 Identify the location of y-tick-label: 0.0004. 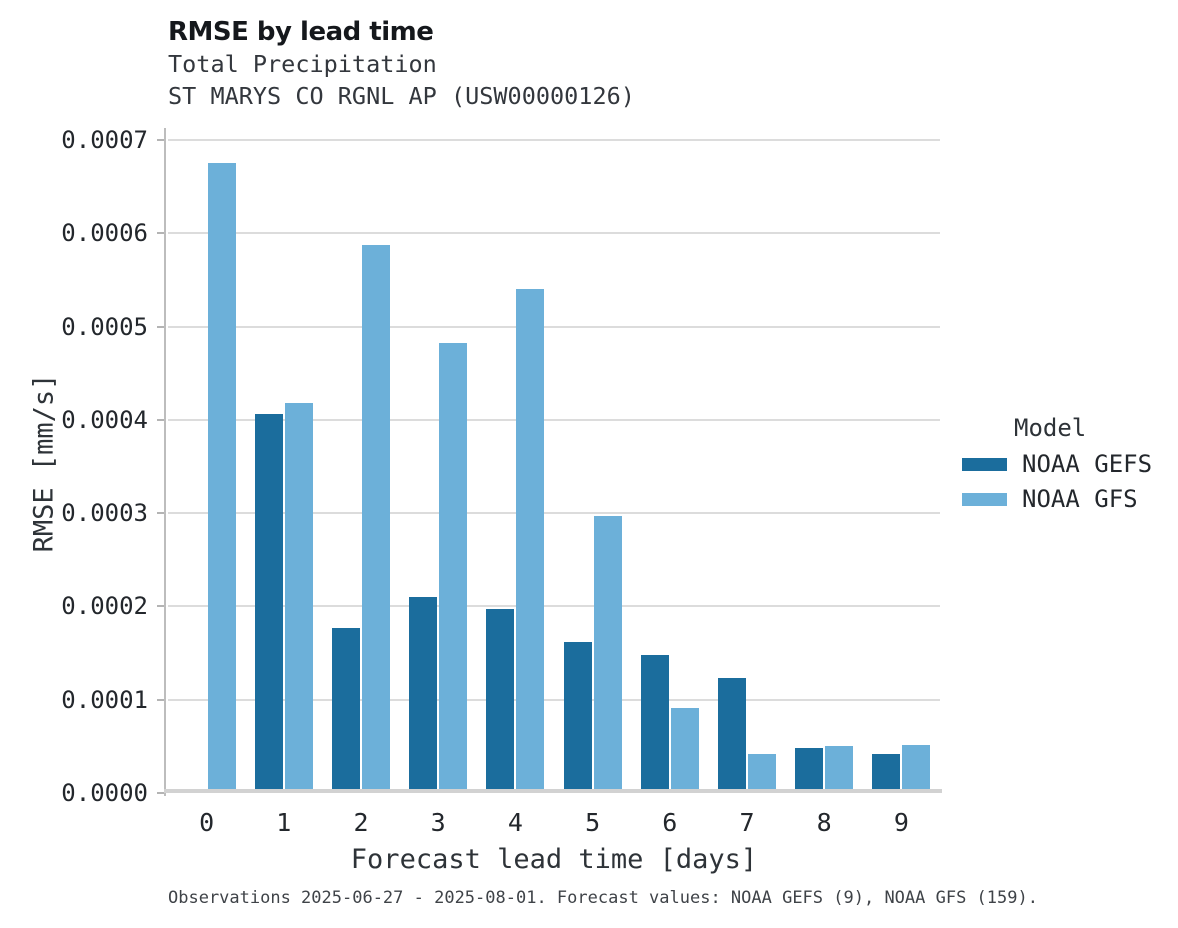
(104, 419).